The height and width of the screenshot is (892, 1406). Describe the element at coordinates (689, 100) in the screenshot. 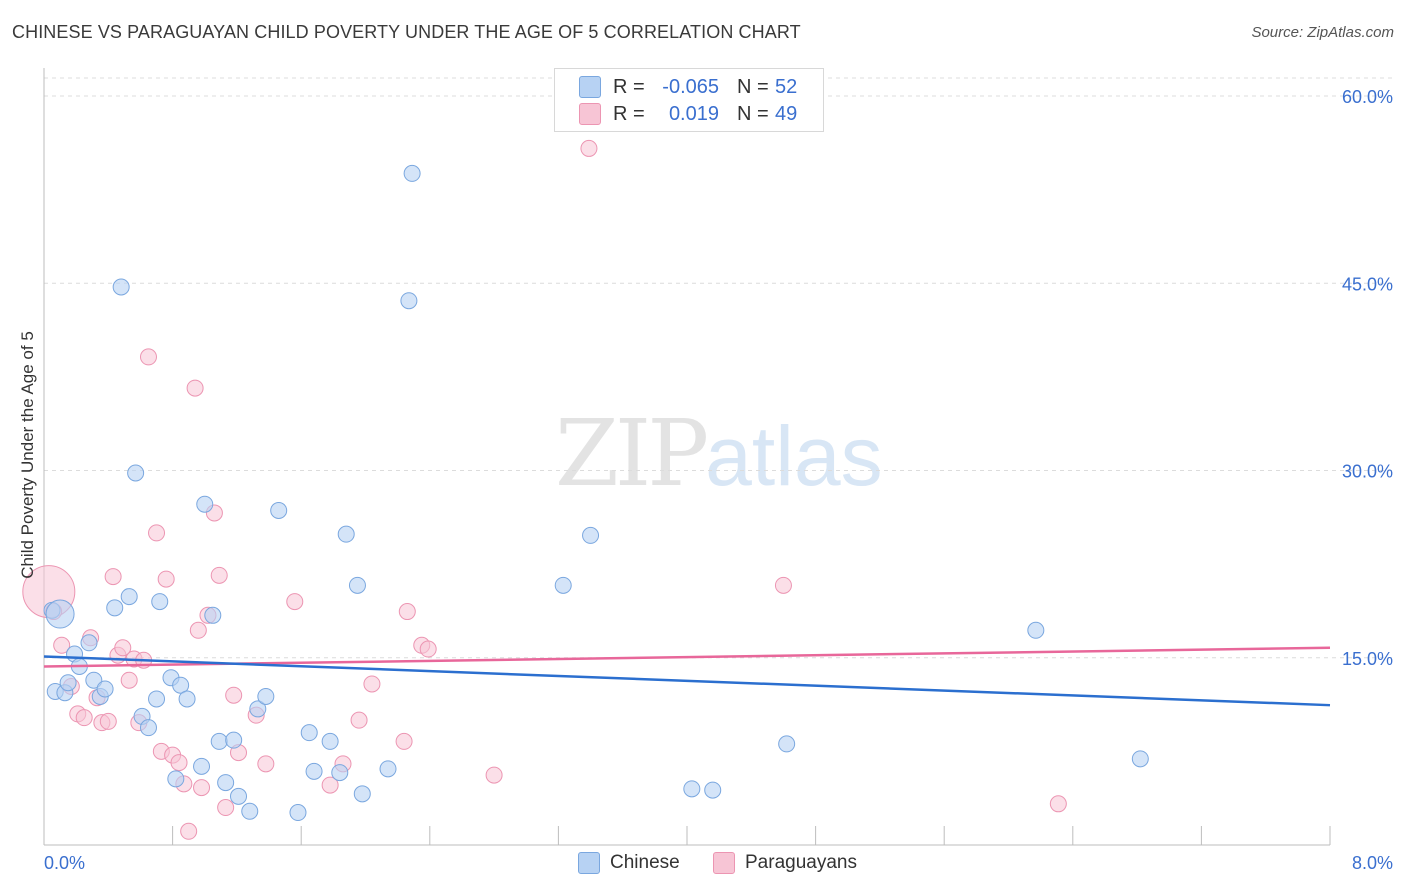

I see `correlation-legend: R = -0.065 N = 52 R = 0.019 N = 49` at that location.